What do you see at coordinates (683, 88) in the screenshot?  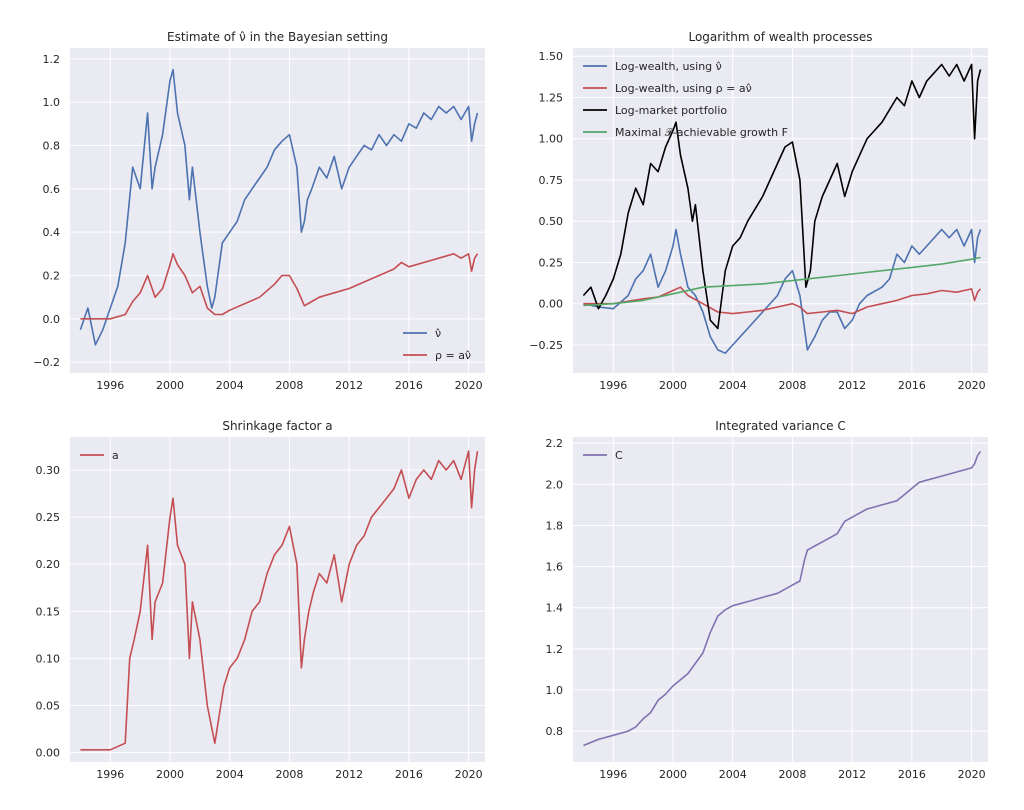 I see `legend-label: Log-wealth, using ρ = aν̂` at bounding box center [683, 88].